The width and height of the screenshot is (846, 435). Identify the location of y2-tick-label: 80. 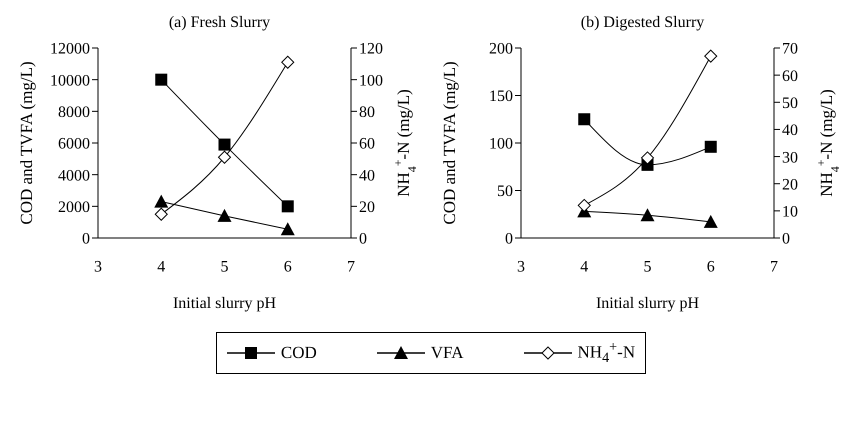
(367, 113).